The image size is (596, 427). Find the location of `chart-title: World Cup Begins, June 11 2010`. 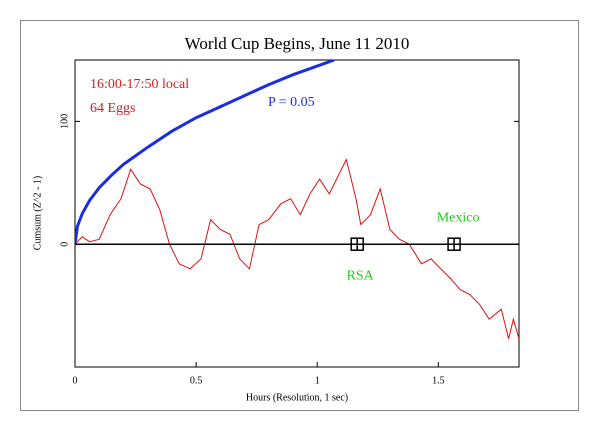

chart-title: World Cup Begins, June 11 2010 is located at coordinates (297, 43).